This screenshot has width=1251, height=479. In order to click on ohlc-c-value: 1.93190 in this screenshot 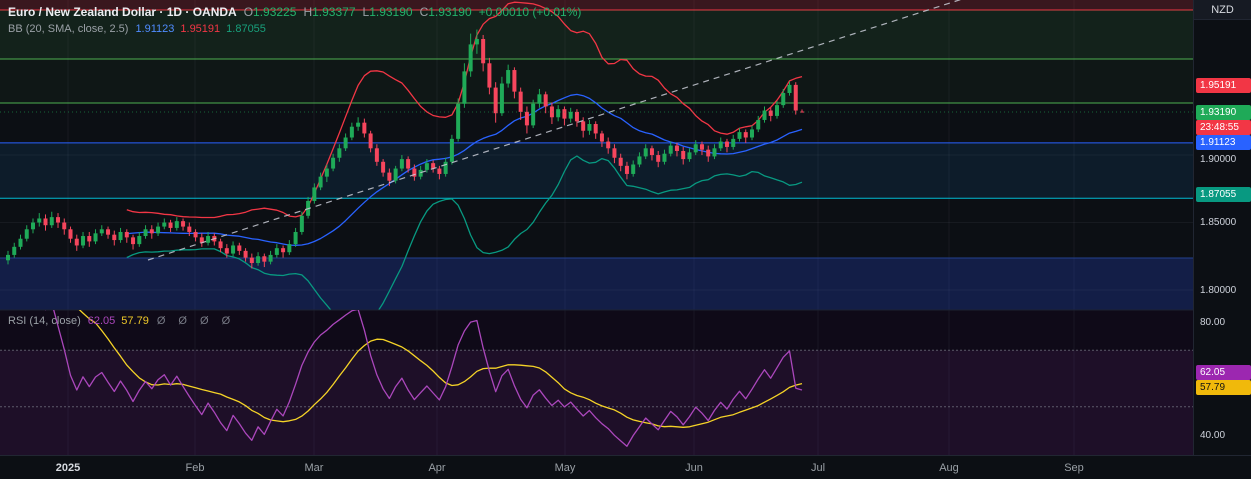, I will do `click(450, 12)`.